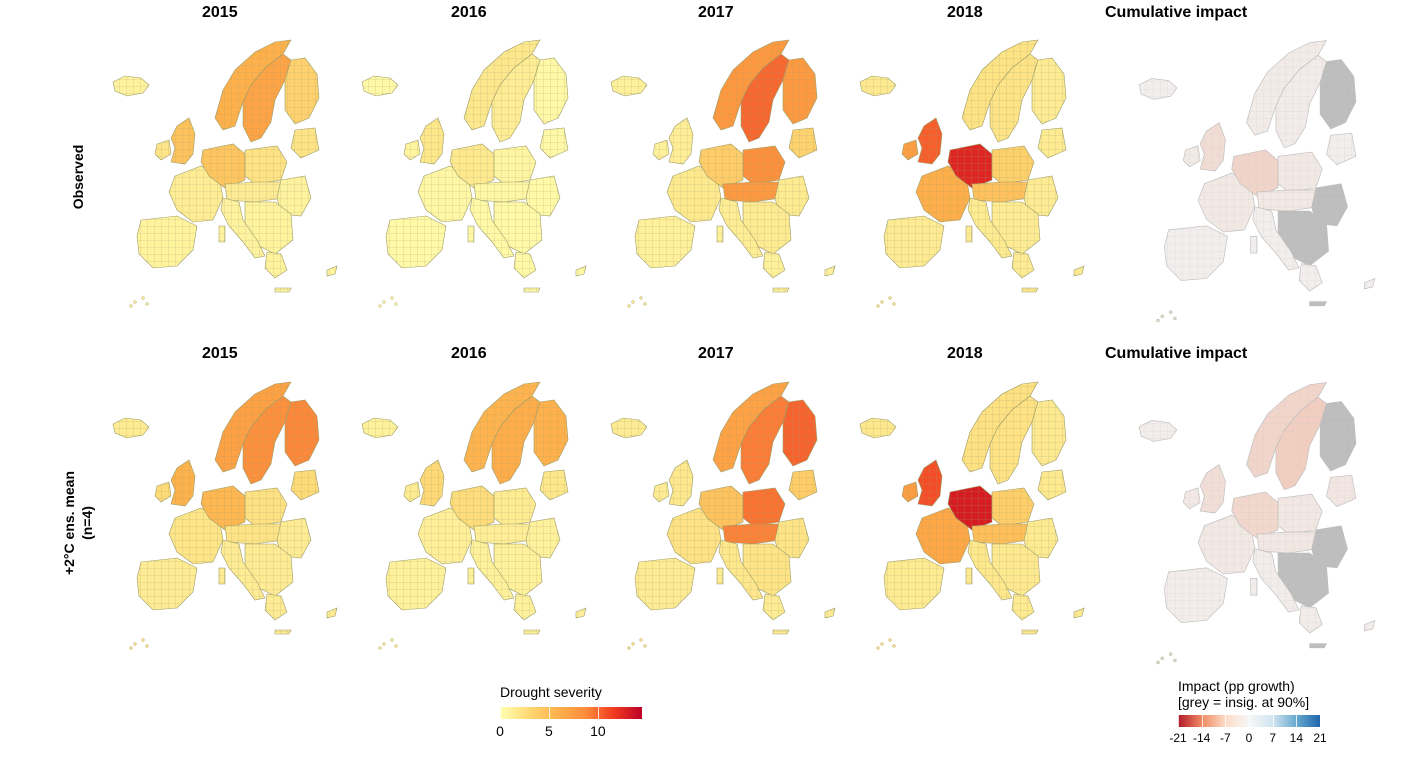  What do you see at coordinates (474, 515) in the screenshot?
I see `europe-map-plus2c-2016` at bounding box center [474, 515].